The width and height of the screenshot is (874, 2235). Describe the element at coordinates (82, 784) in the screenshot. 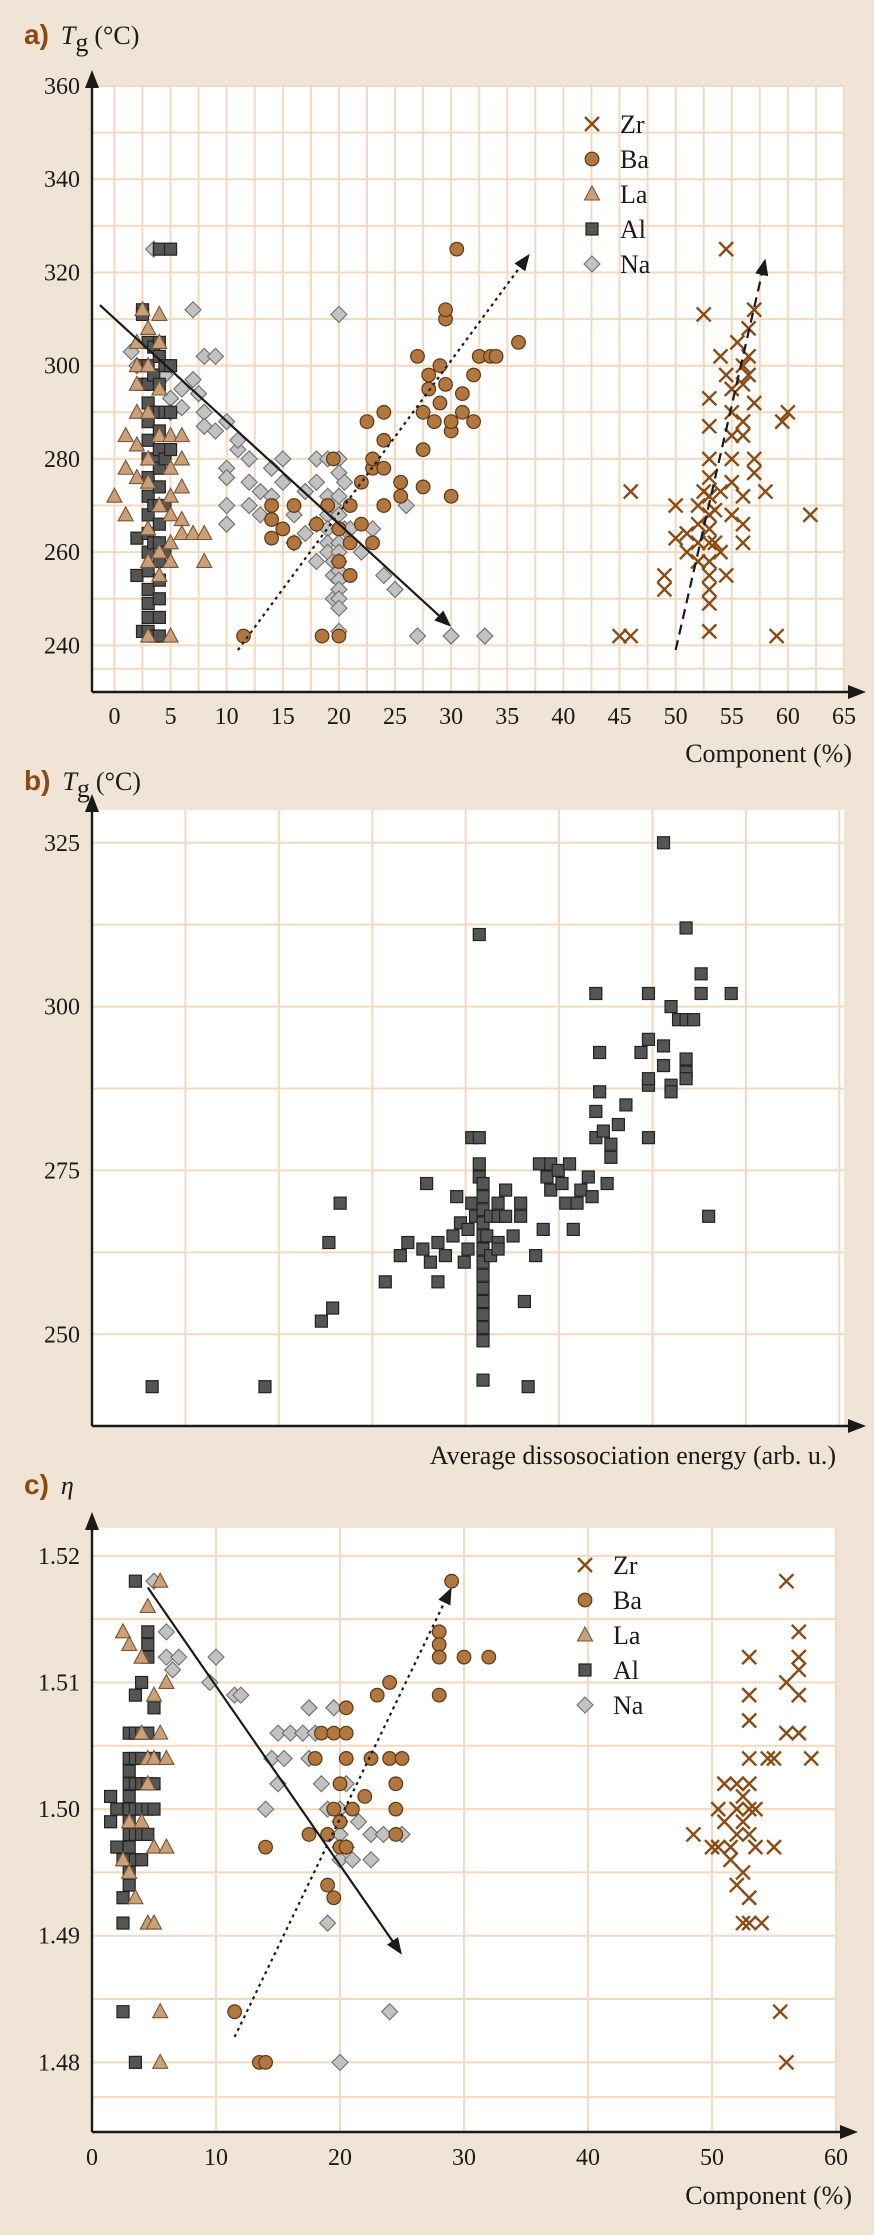

I see `panel-header: b) Tg (°C)` at that location.